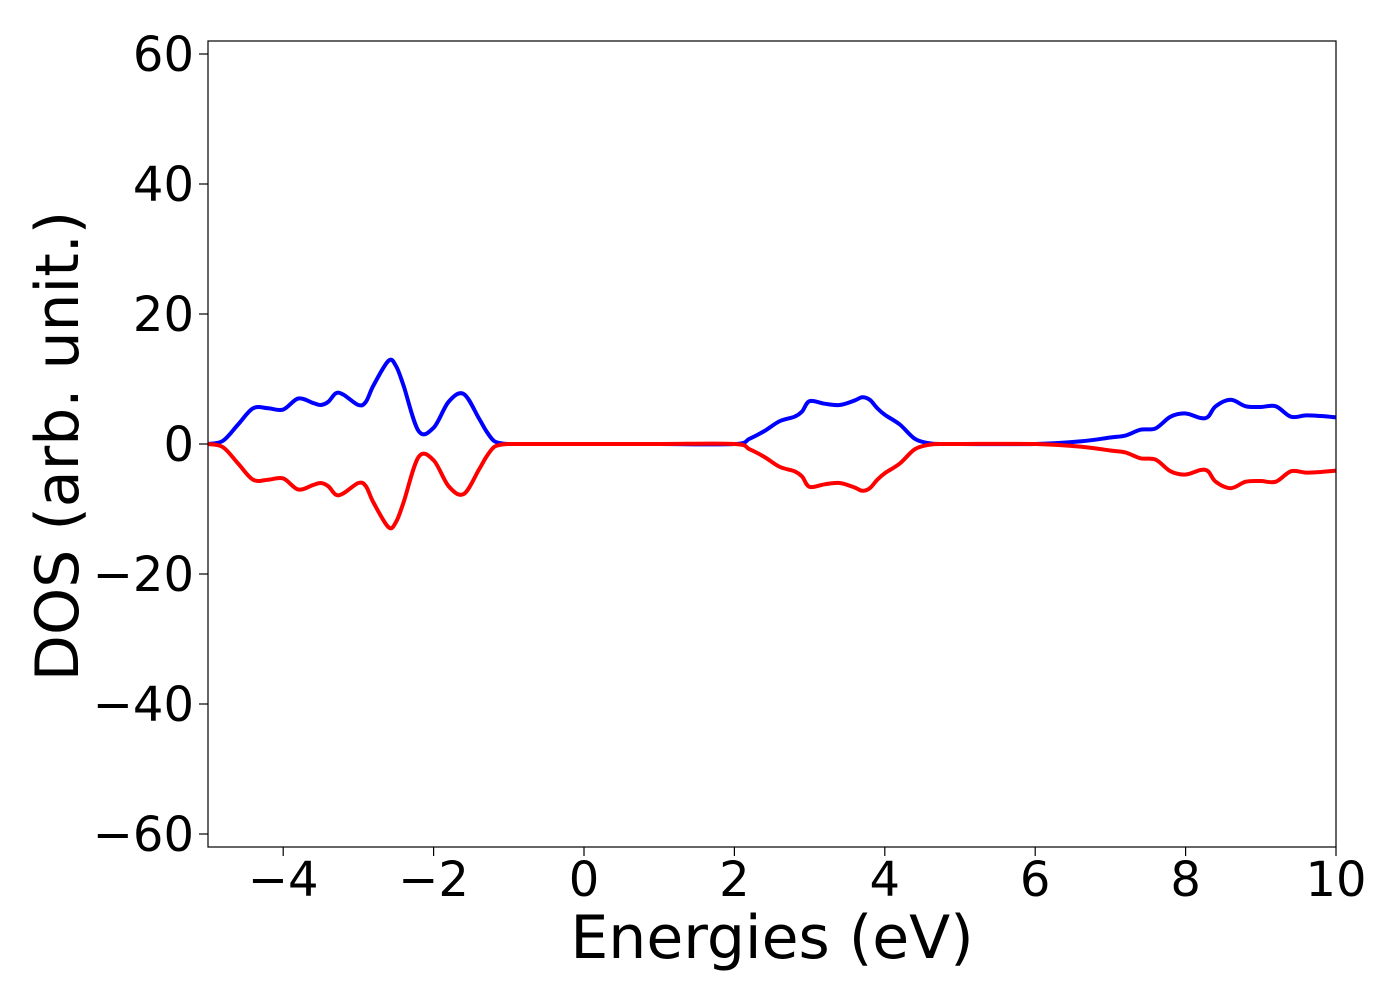 The image size is (1400, 1000). I want to click on series-layer, so click(772, 444).